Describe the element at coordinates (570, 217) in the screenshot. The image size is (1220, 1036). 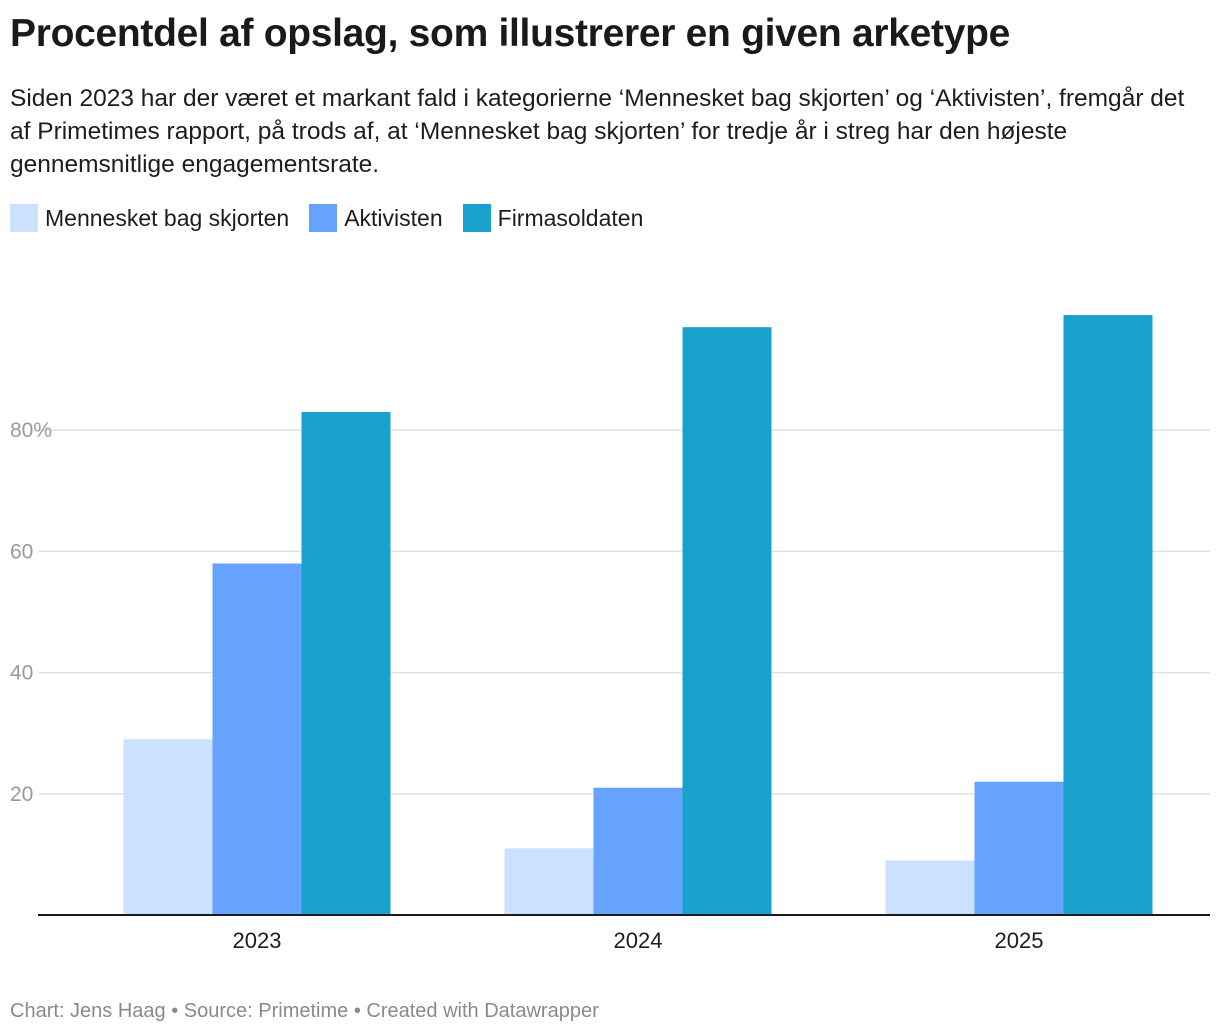
I see `legend-label: Firmasoldaten` at that location.